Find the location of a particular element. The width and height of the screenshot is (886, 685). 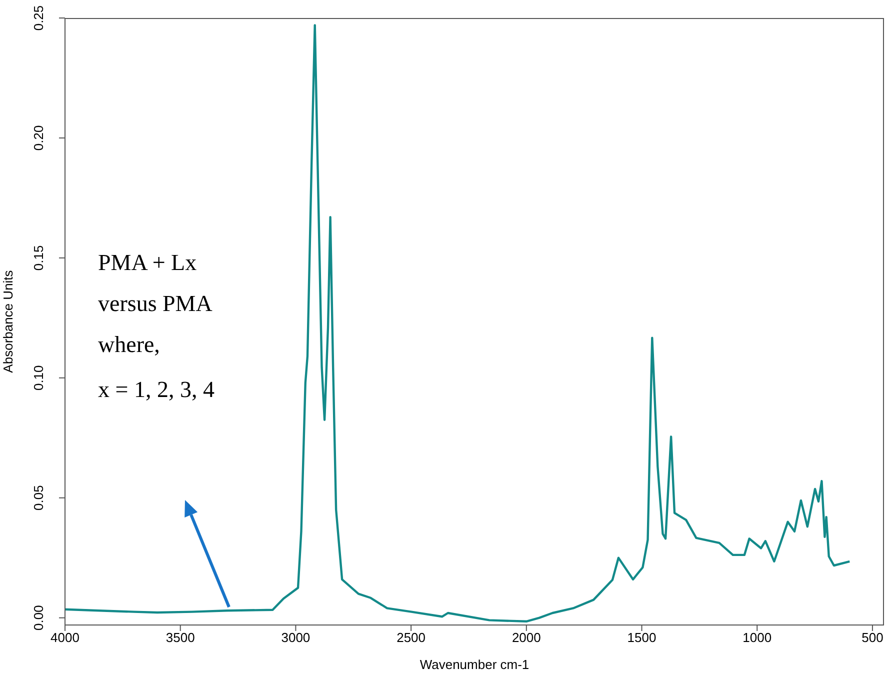

x-tick-label: 4000 is located at coordinates (65, 638).